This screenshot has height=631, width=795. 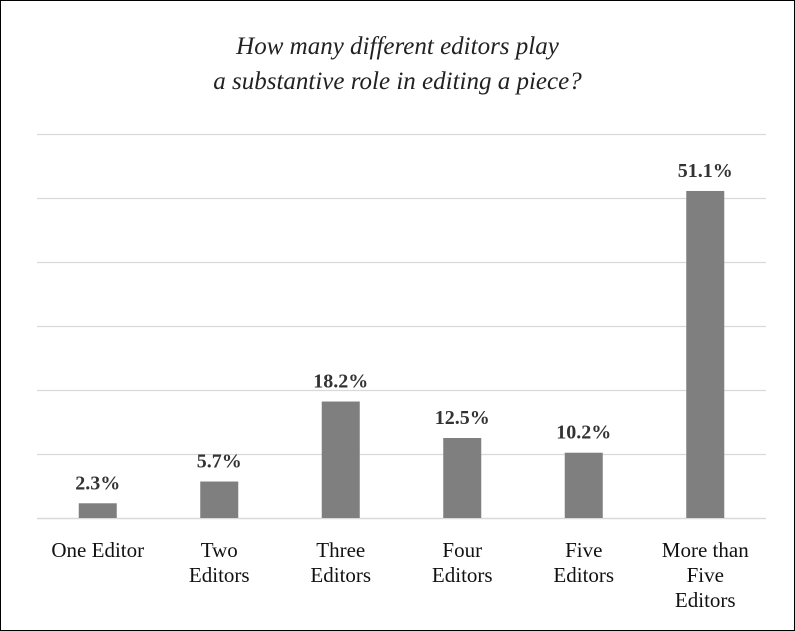 I want to click on x-tick-label: Three Editors, so click(x=340, y=562).